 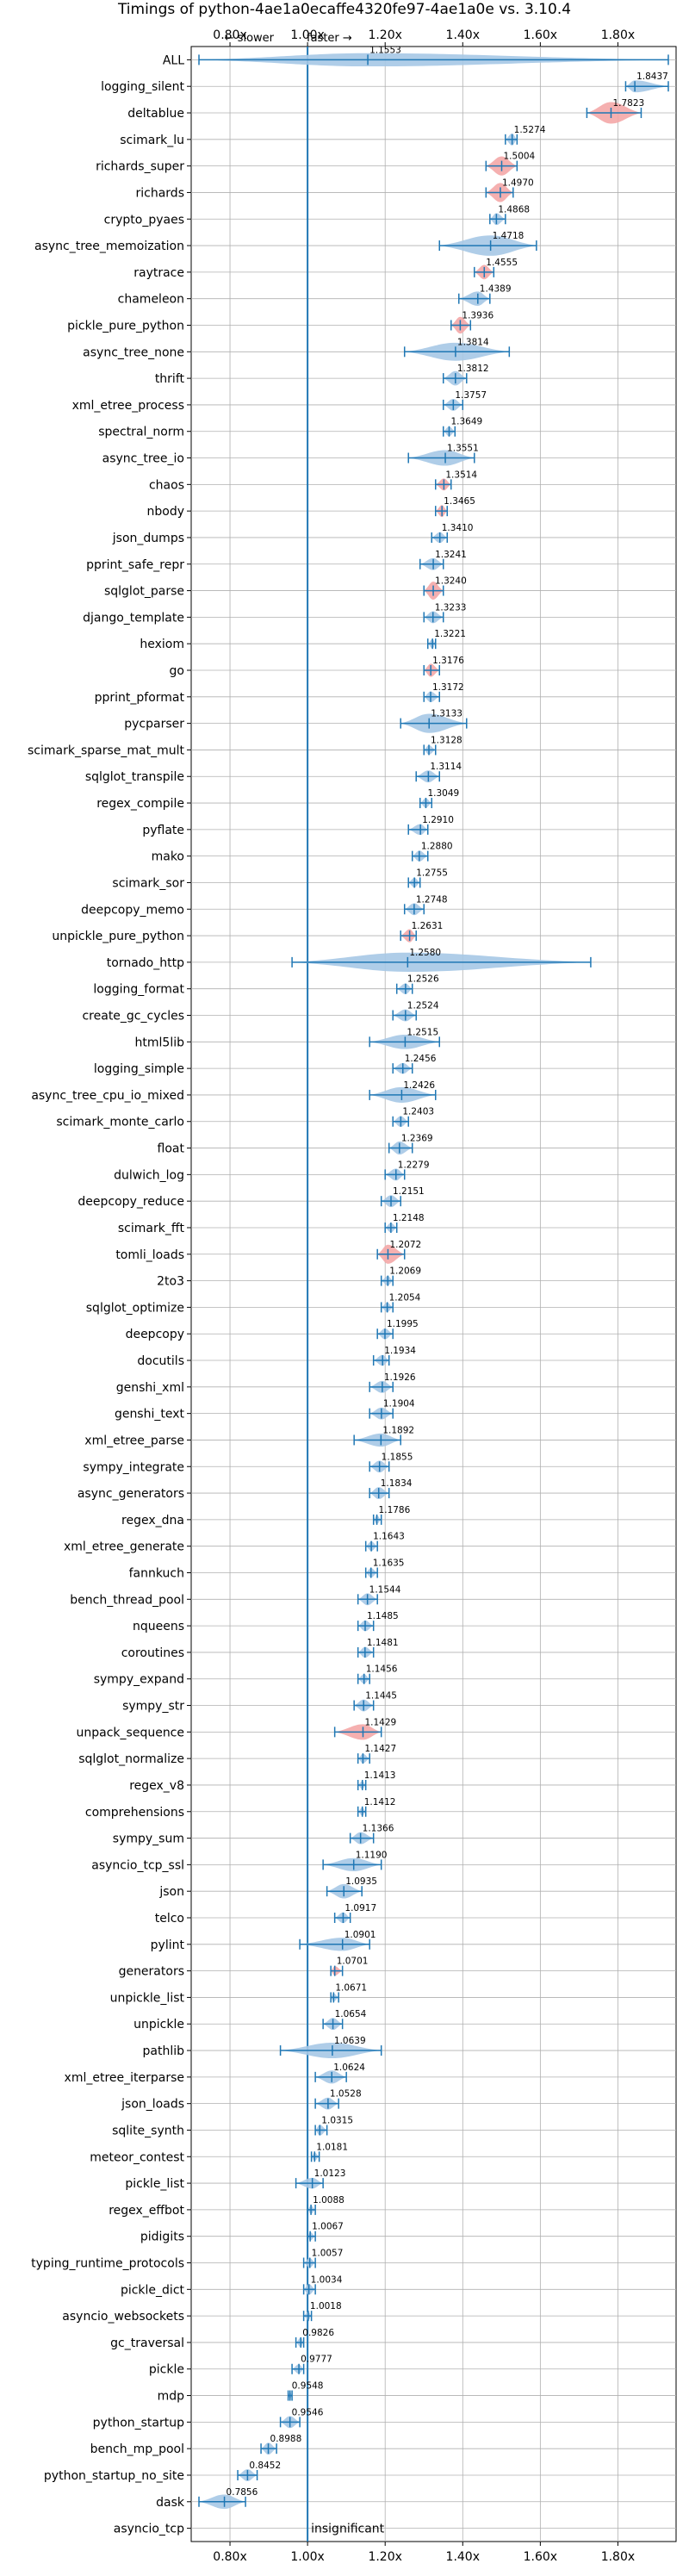 I want to click on category-label: unpickle_list, so click(x=147, y=1998).